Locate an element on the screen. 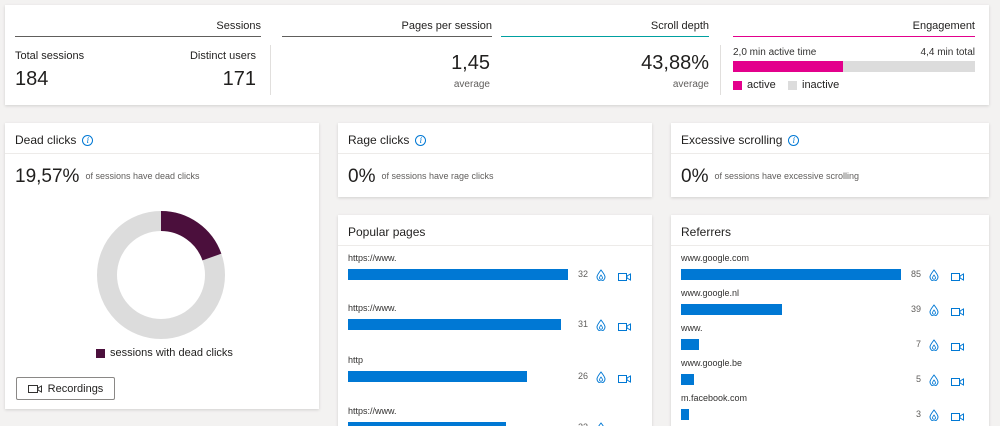 This screenshot has width=1000, height=426. engagement-active-time: 2,0 min active time is located at coordinates (775, 52).